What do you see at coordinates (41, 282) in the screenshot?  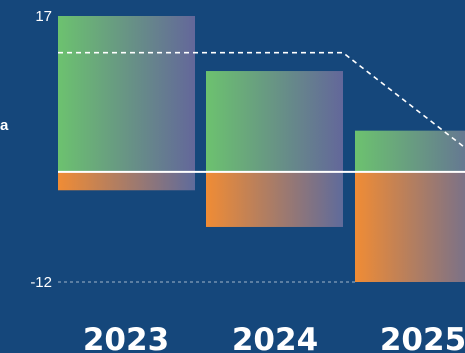 I see `y-tick-label: -12` at bounding box center [41, 282].